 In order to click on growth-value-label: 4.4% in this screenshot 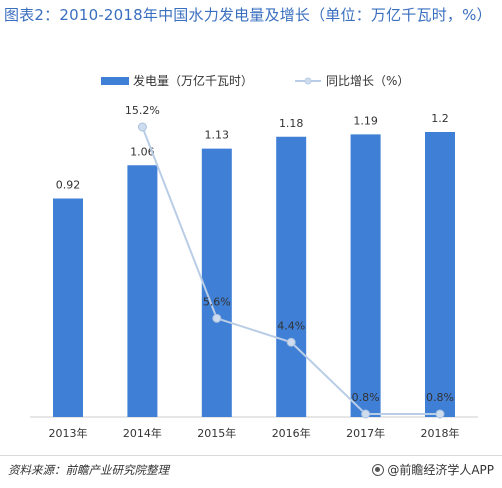, I will do `click(291, 325)`.